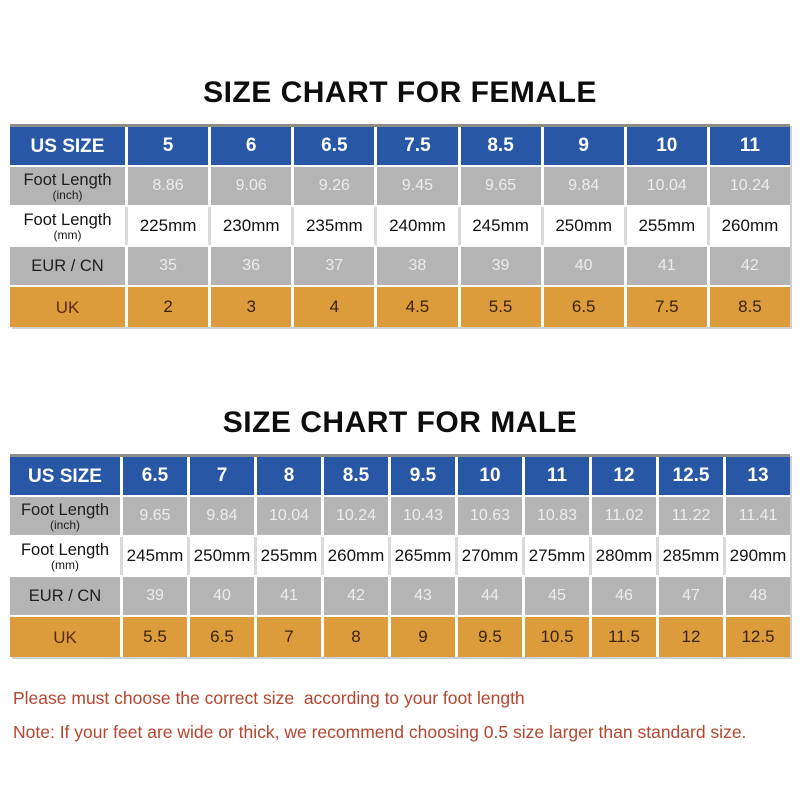  What do you see at coordinates (756, 596) in the screenshot?
I see `table-cell: 48` at bounding box center [756, 596].